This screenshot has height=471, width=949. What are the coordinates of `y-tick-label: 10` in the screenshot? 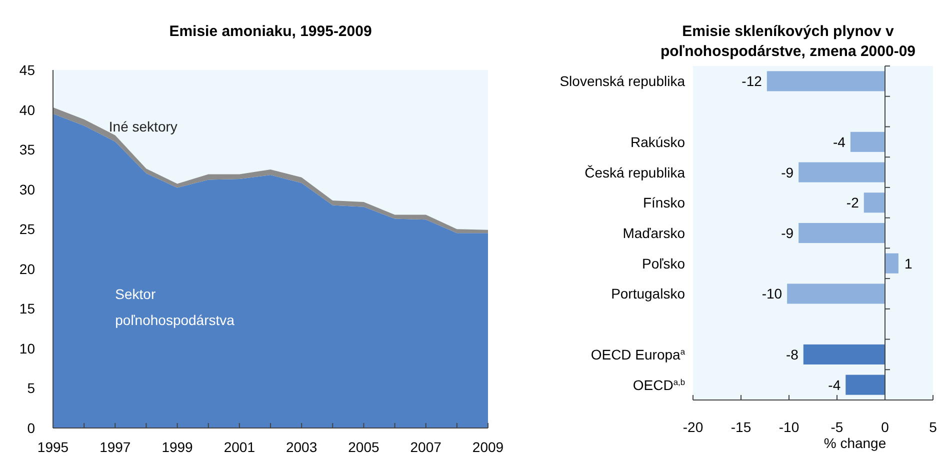 It's located at (27, 348).